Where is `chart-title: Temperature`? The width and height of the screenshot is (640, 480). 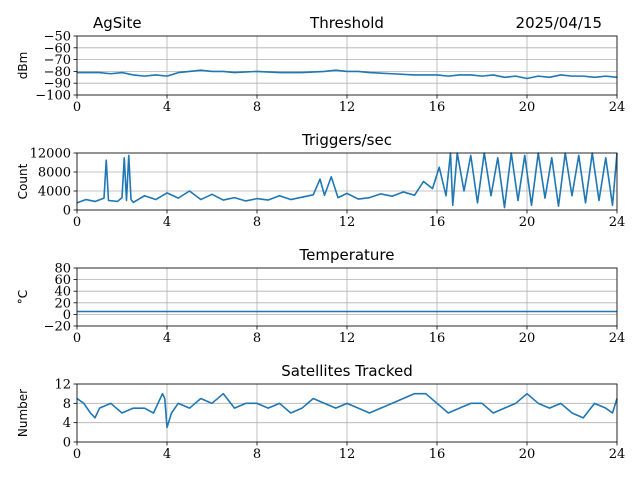
chart-title: Temperature is located at coordinates (346, 255).